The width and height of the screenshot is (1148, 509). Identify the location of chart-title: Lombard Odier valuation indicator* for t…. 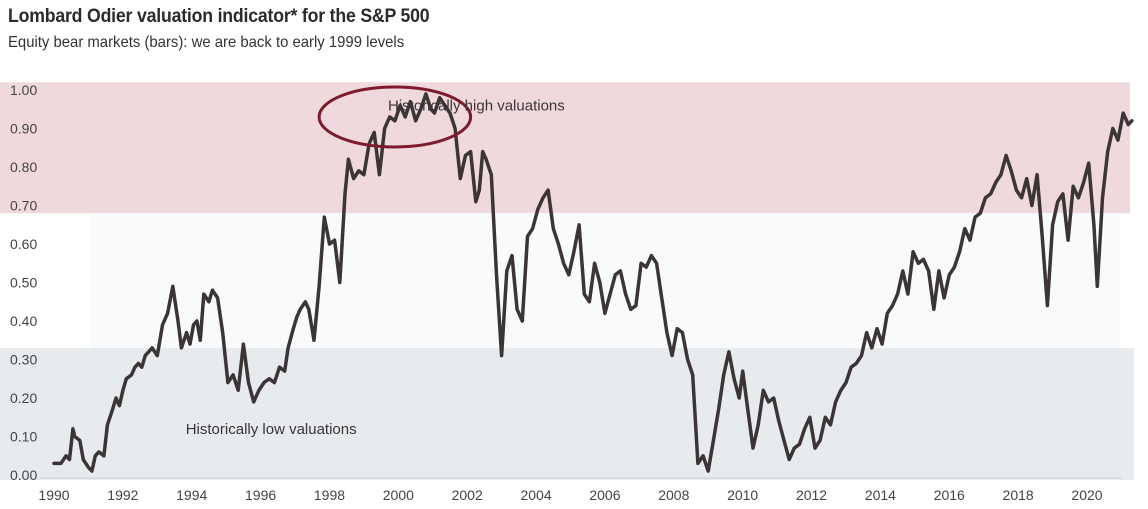
(219, 16).